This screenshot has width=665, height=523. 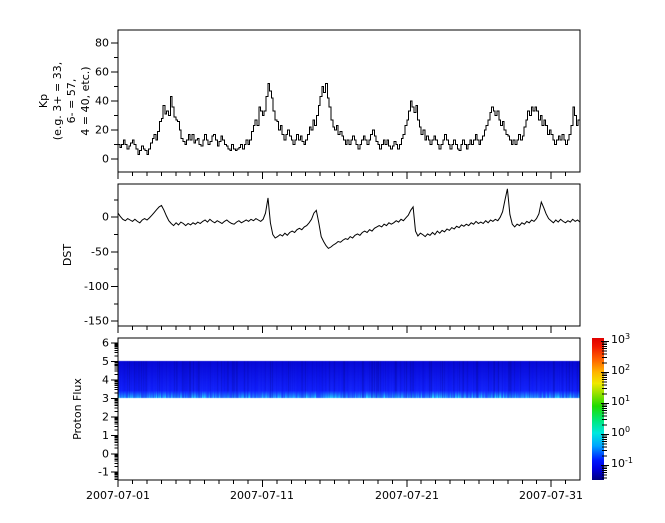 What do you see at coordinates (621, 339) in the screenshot?
I see `colorbar-label-1e3: 103` at bounding box center [621, 339].